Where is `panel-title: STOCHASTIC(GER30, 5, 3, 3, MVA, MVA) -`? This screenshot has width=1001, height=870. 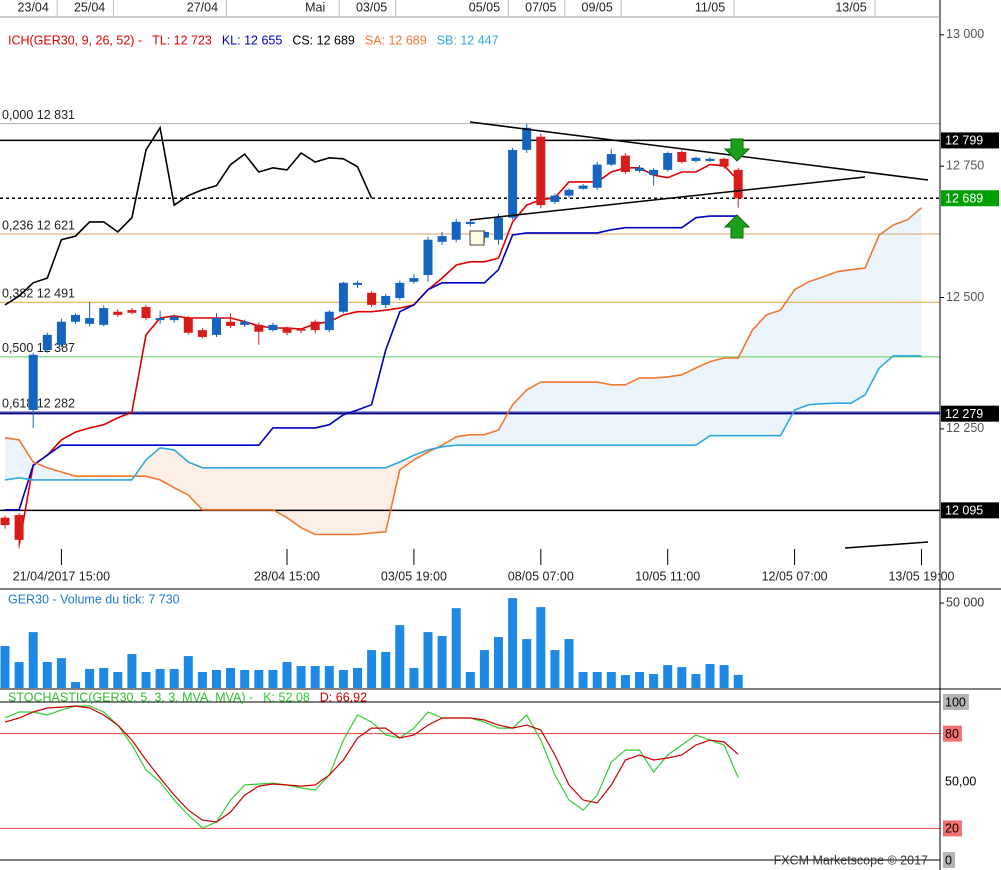 panel-title: STOCHASTIC(GER30, 5, 3, 3, MVA, MVA) - is located at coordinates (130, 697).